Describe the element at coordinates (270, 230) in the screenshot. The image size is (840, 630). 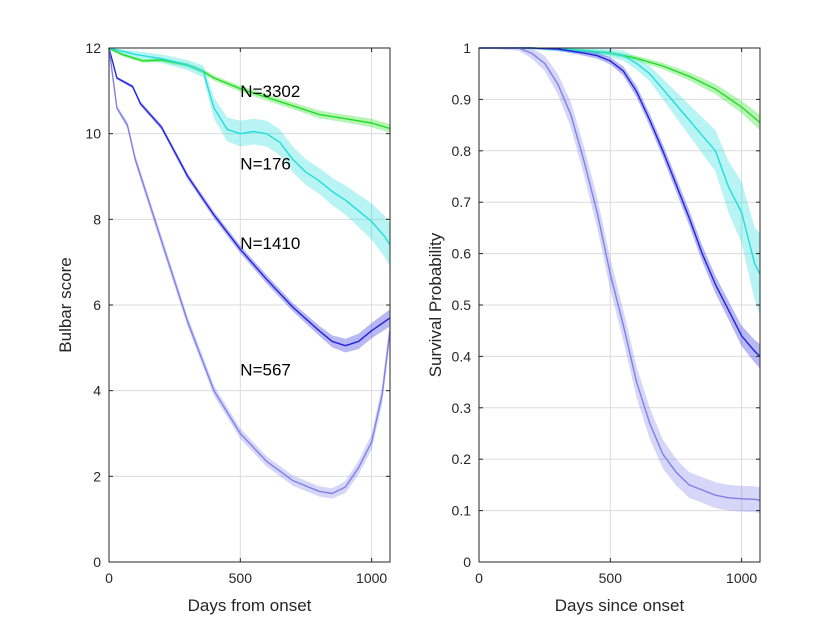
I see `annotation-layer: N=3302 N=176 N=1410 N=567` at that location.